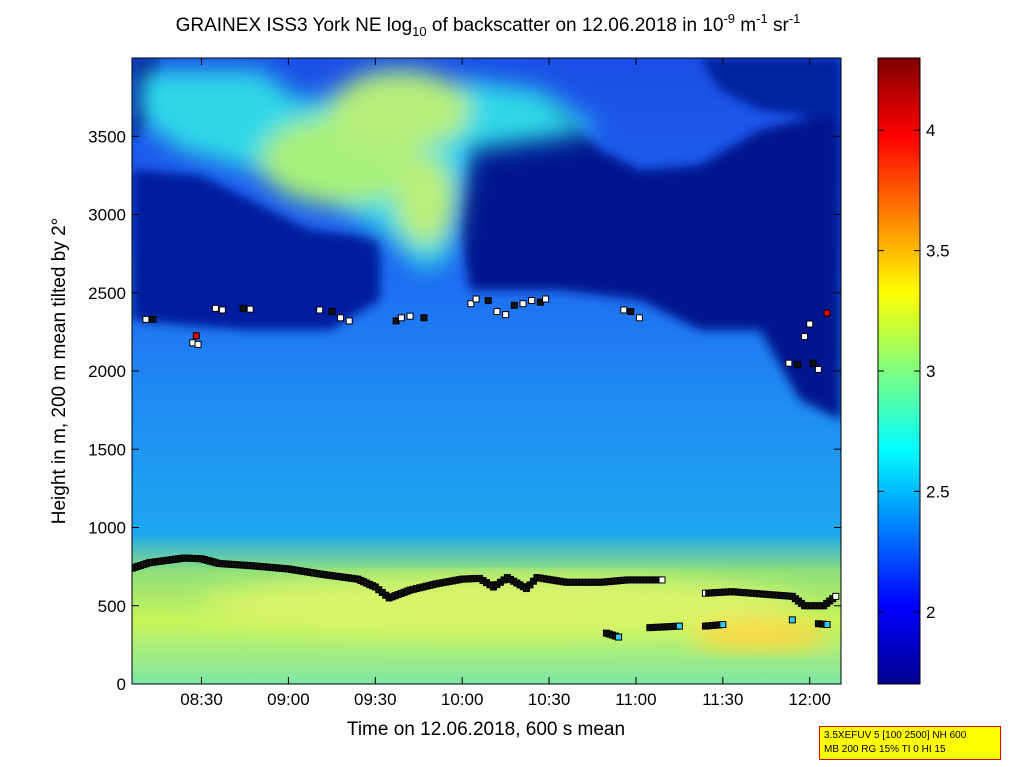 This screenshot has width=1023, height=767. I want to click on info-line-1: 3.5XEFUV 5 [100 2500] NH 600, so click(895, 735).